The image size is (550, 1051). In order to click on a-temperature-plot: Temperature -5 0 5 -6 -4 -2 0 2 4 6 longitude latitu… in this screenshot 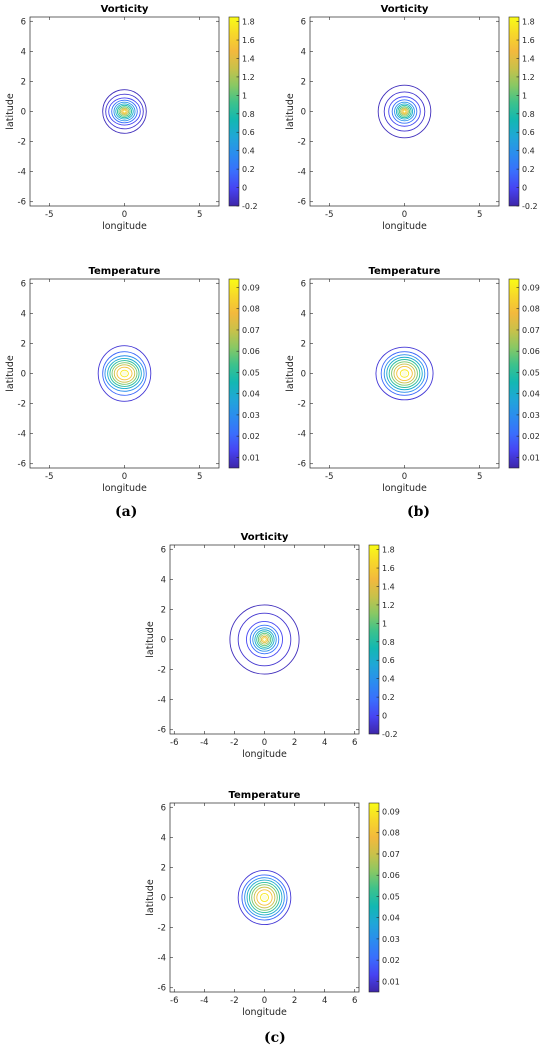, I will do `click(132, 380)`.